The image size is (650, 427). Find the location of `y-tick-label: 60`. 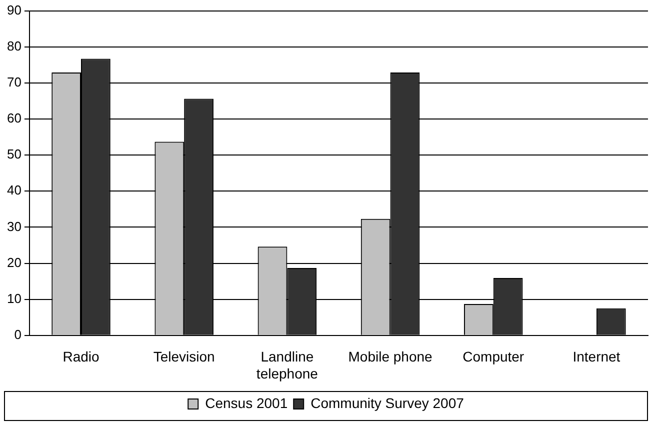

y-tick-label: 60 is located at coordinates (14, 118).